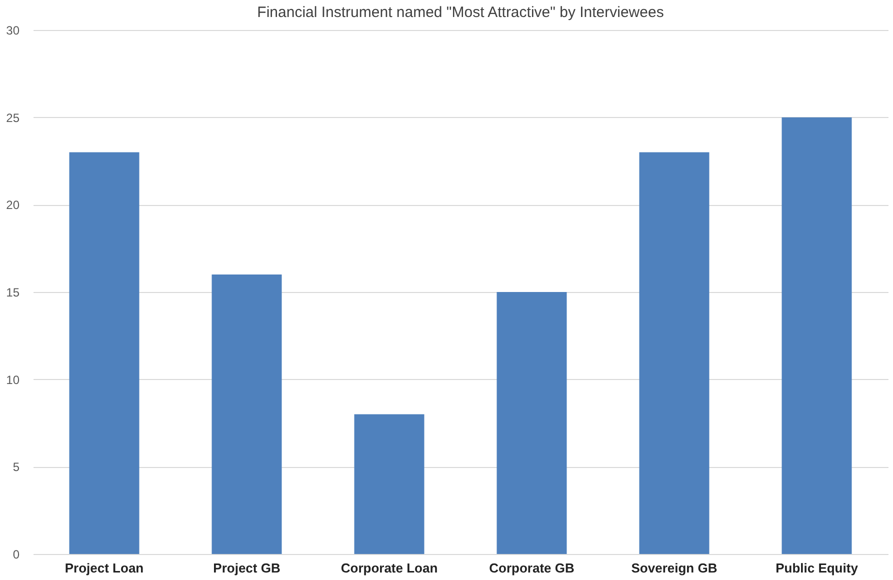  I want to click on x-tick-label: Corporate Loan, so click(389, 568).